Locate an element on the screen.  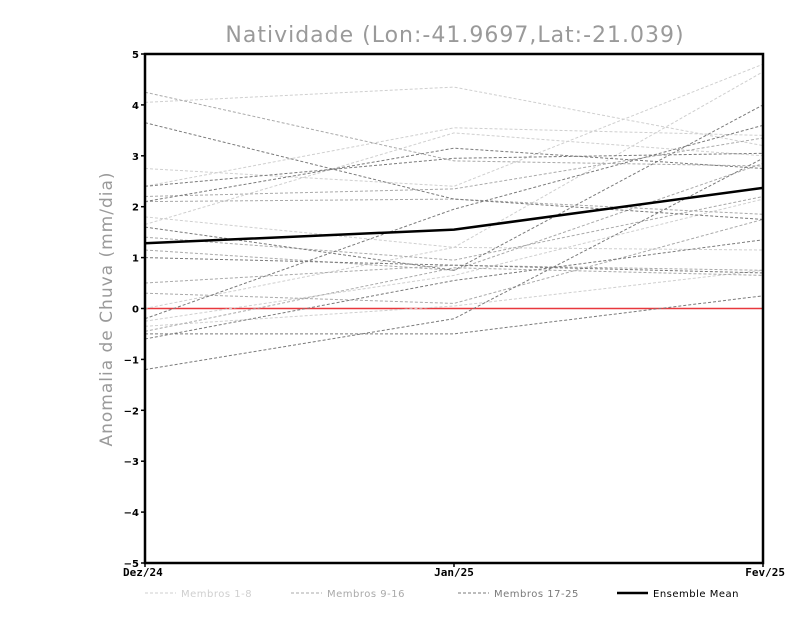
x-tick-label: Jan/25 is located at coordinates (454, 572).